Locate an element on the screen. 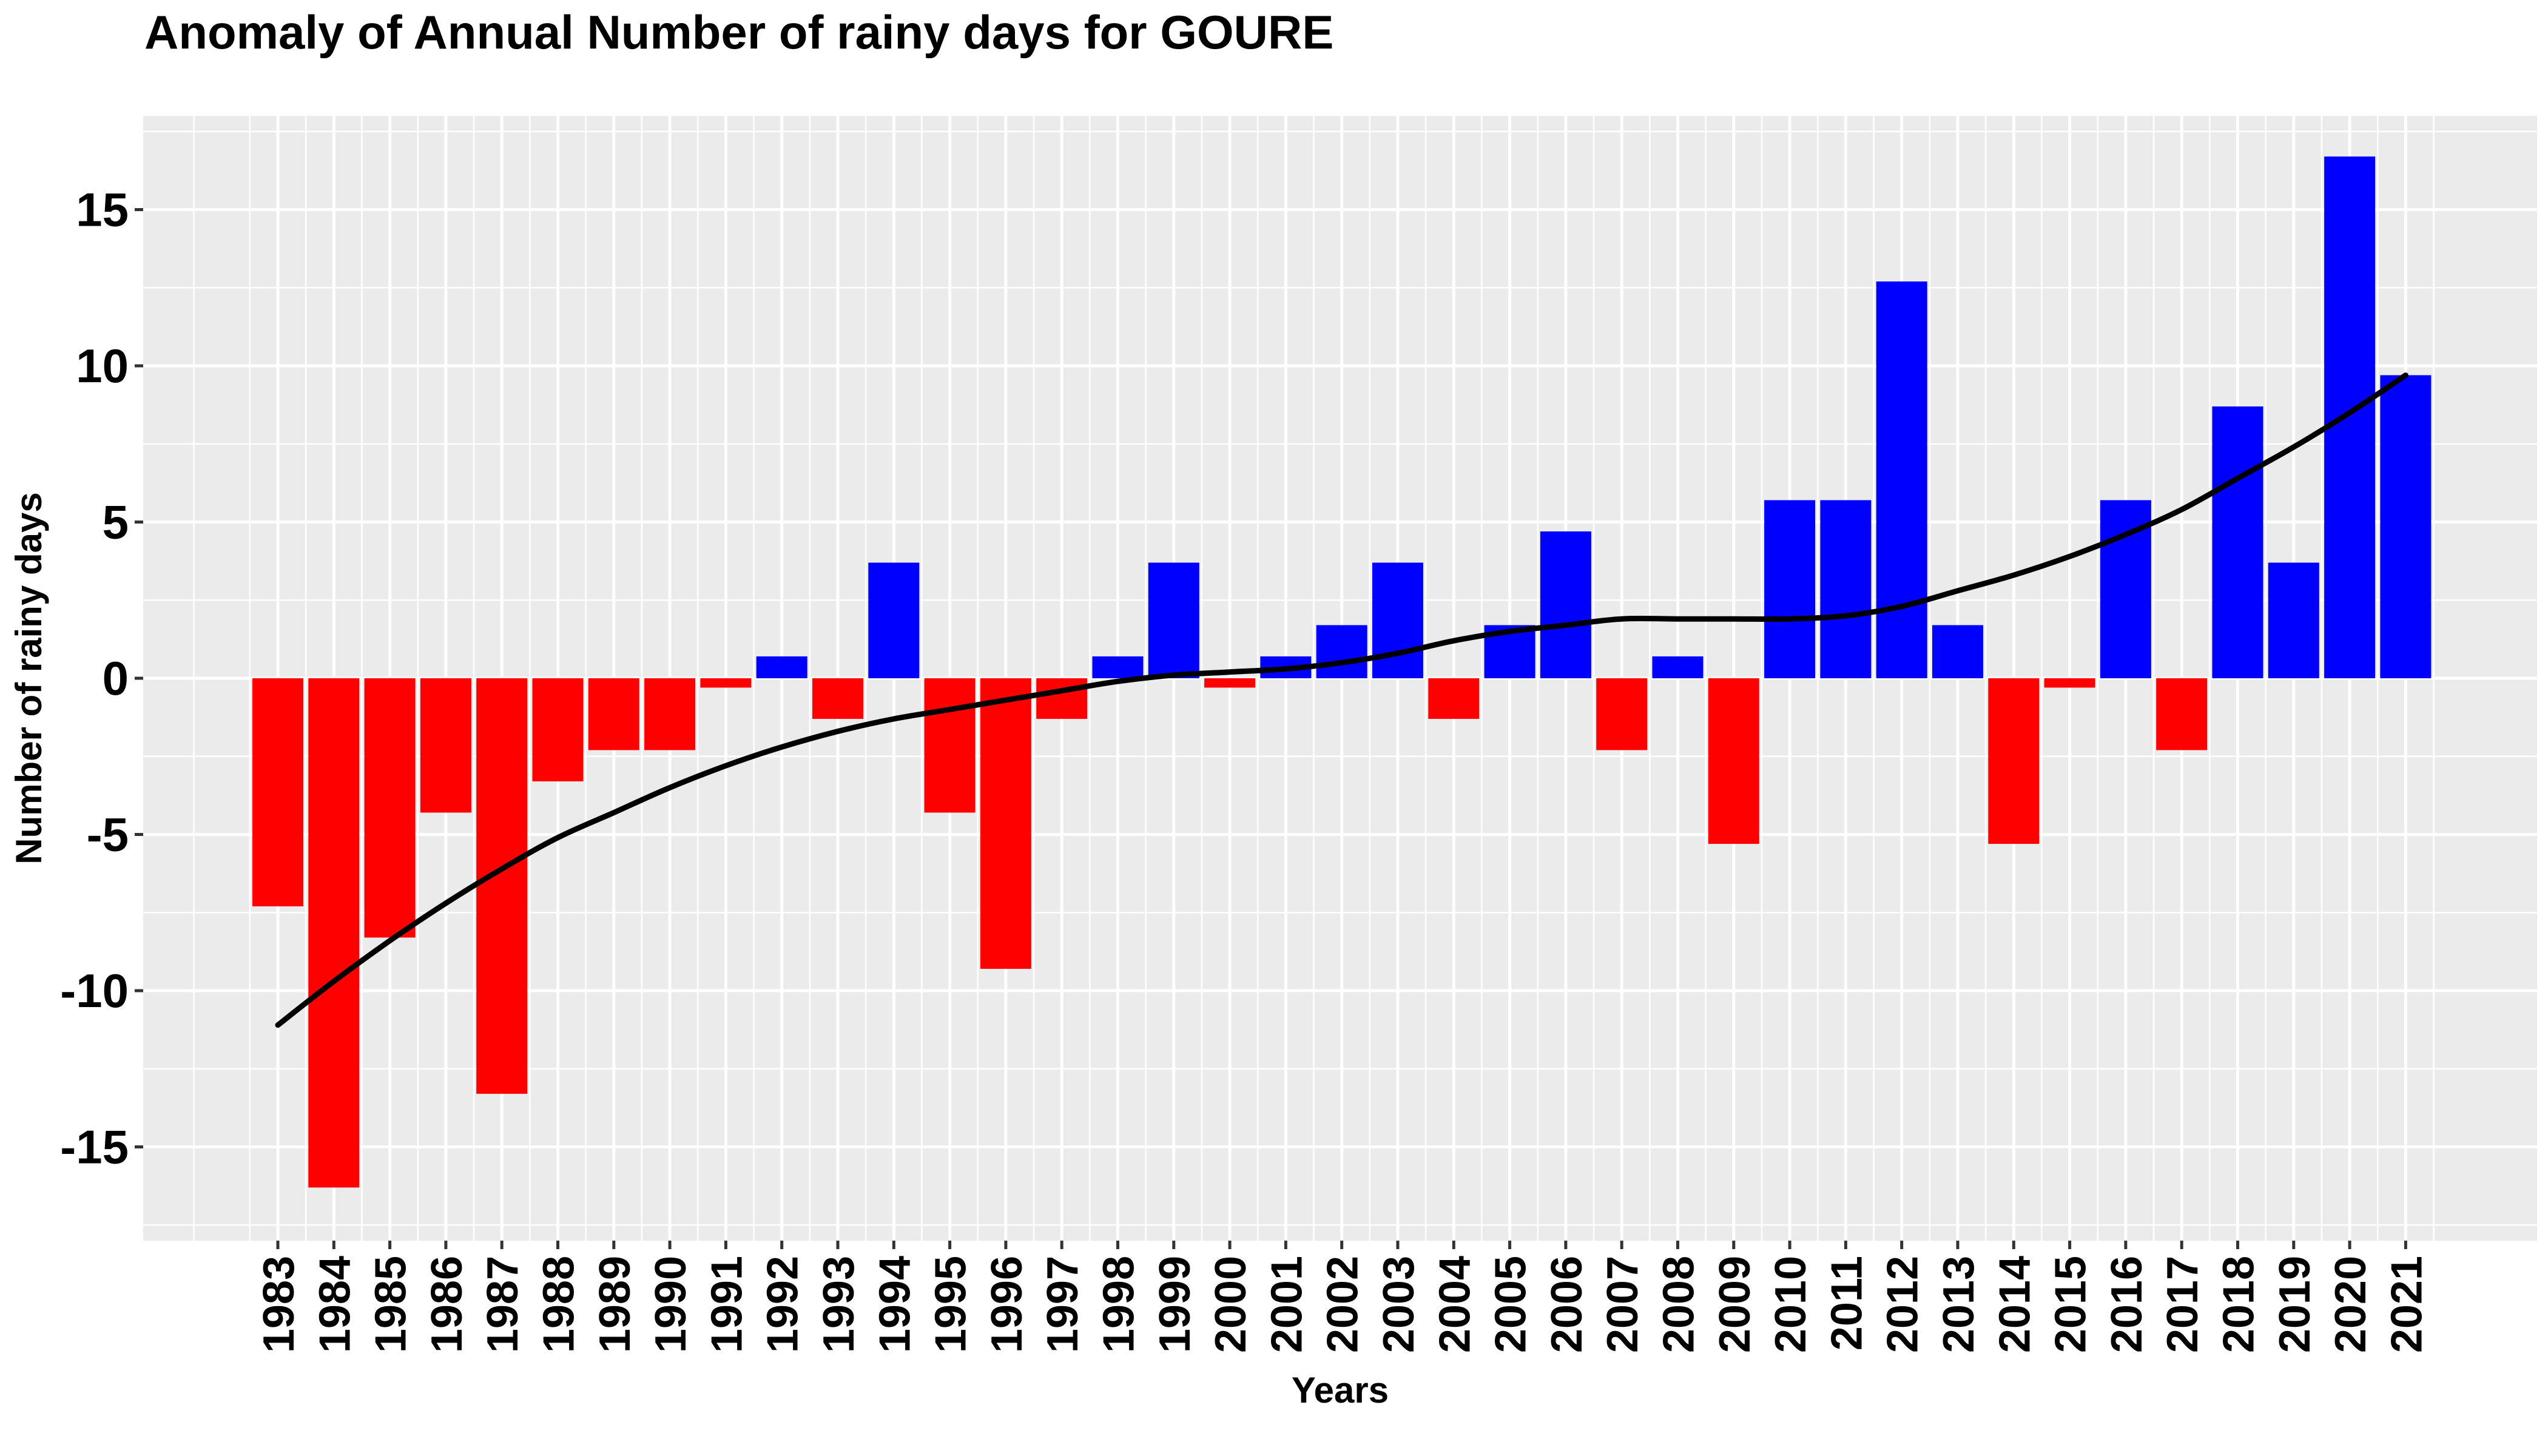 Image resolution: width=2548 pixels, height=1456 pixels. bar-1983 is located at coordinates (277, 792).